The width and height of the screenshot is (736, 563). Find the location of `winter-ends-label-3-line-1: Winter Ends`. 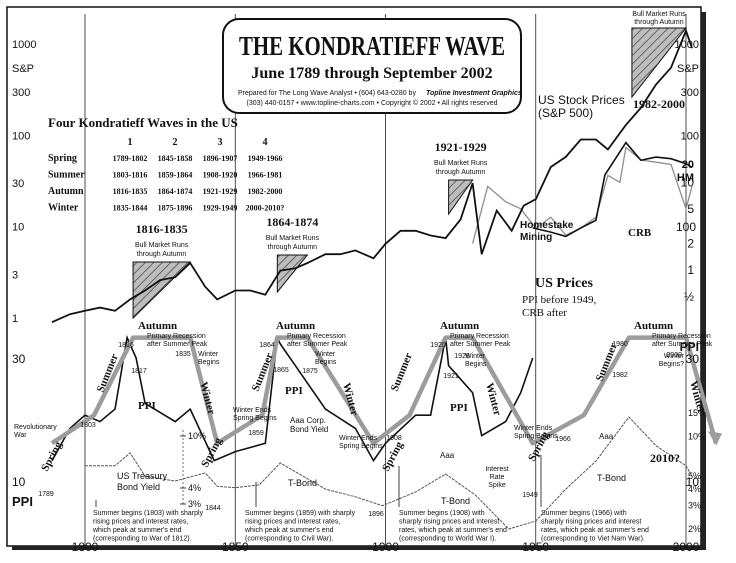

winter-ends-label-3-line-1: Winter Ends is located at coordinates (533, 428).